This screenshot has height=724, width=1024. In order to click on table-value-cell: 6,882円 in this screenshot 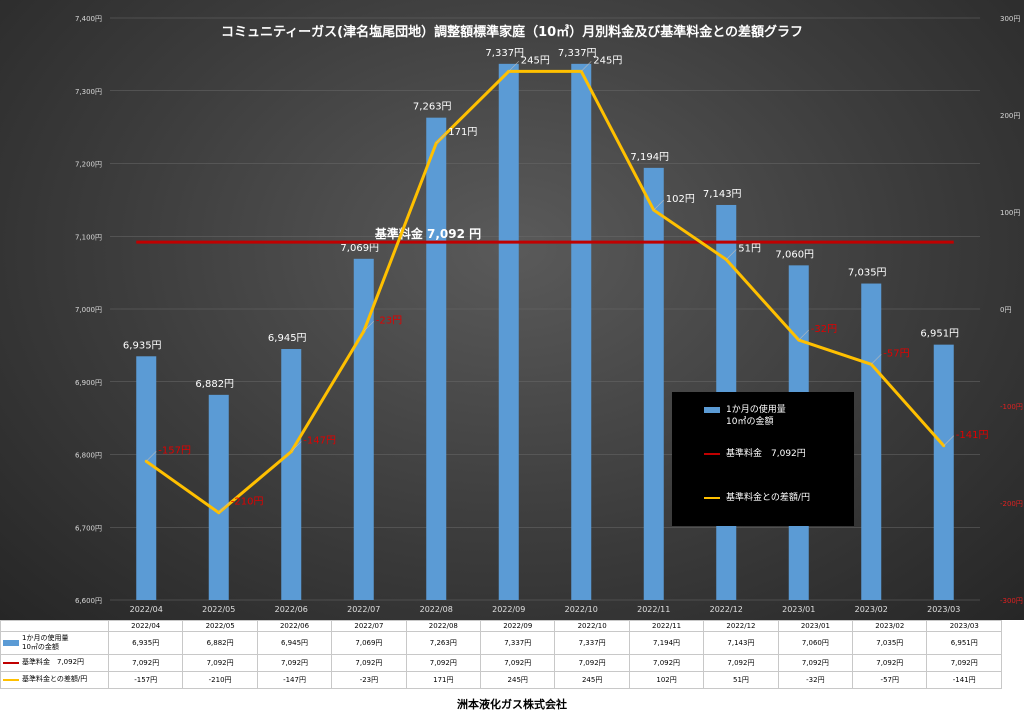, I will do `click(220, 643)`.